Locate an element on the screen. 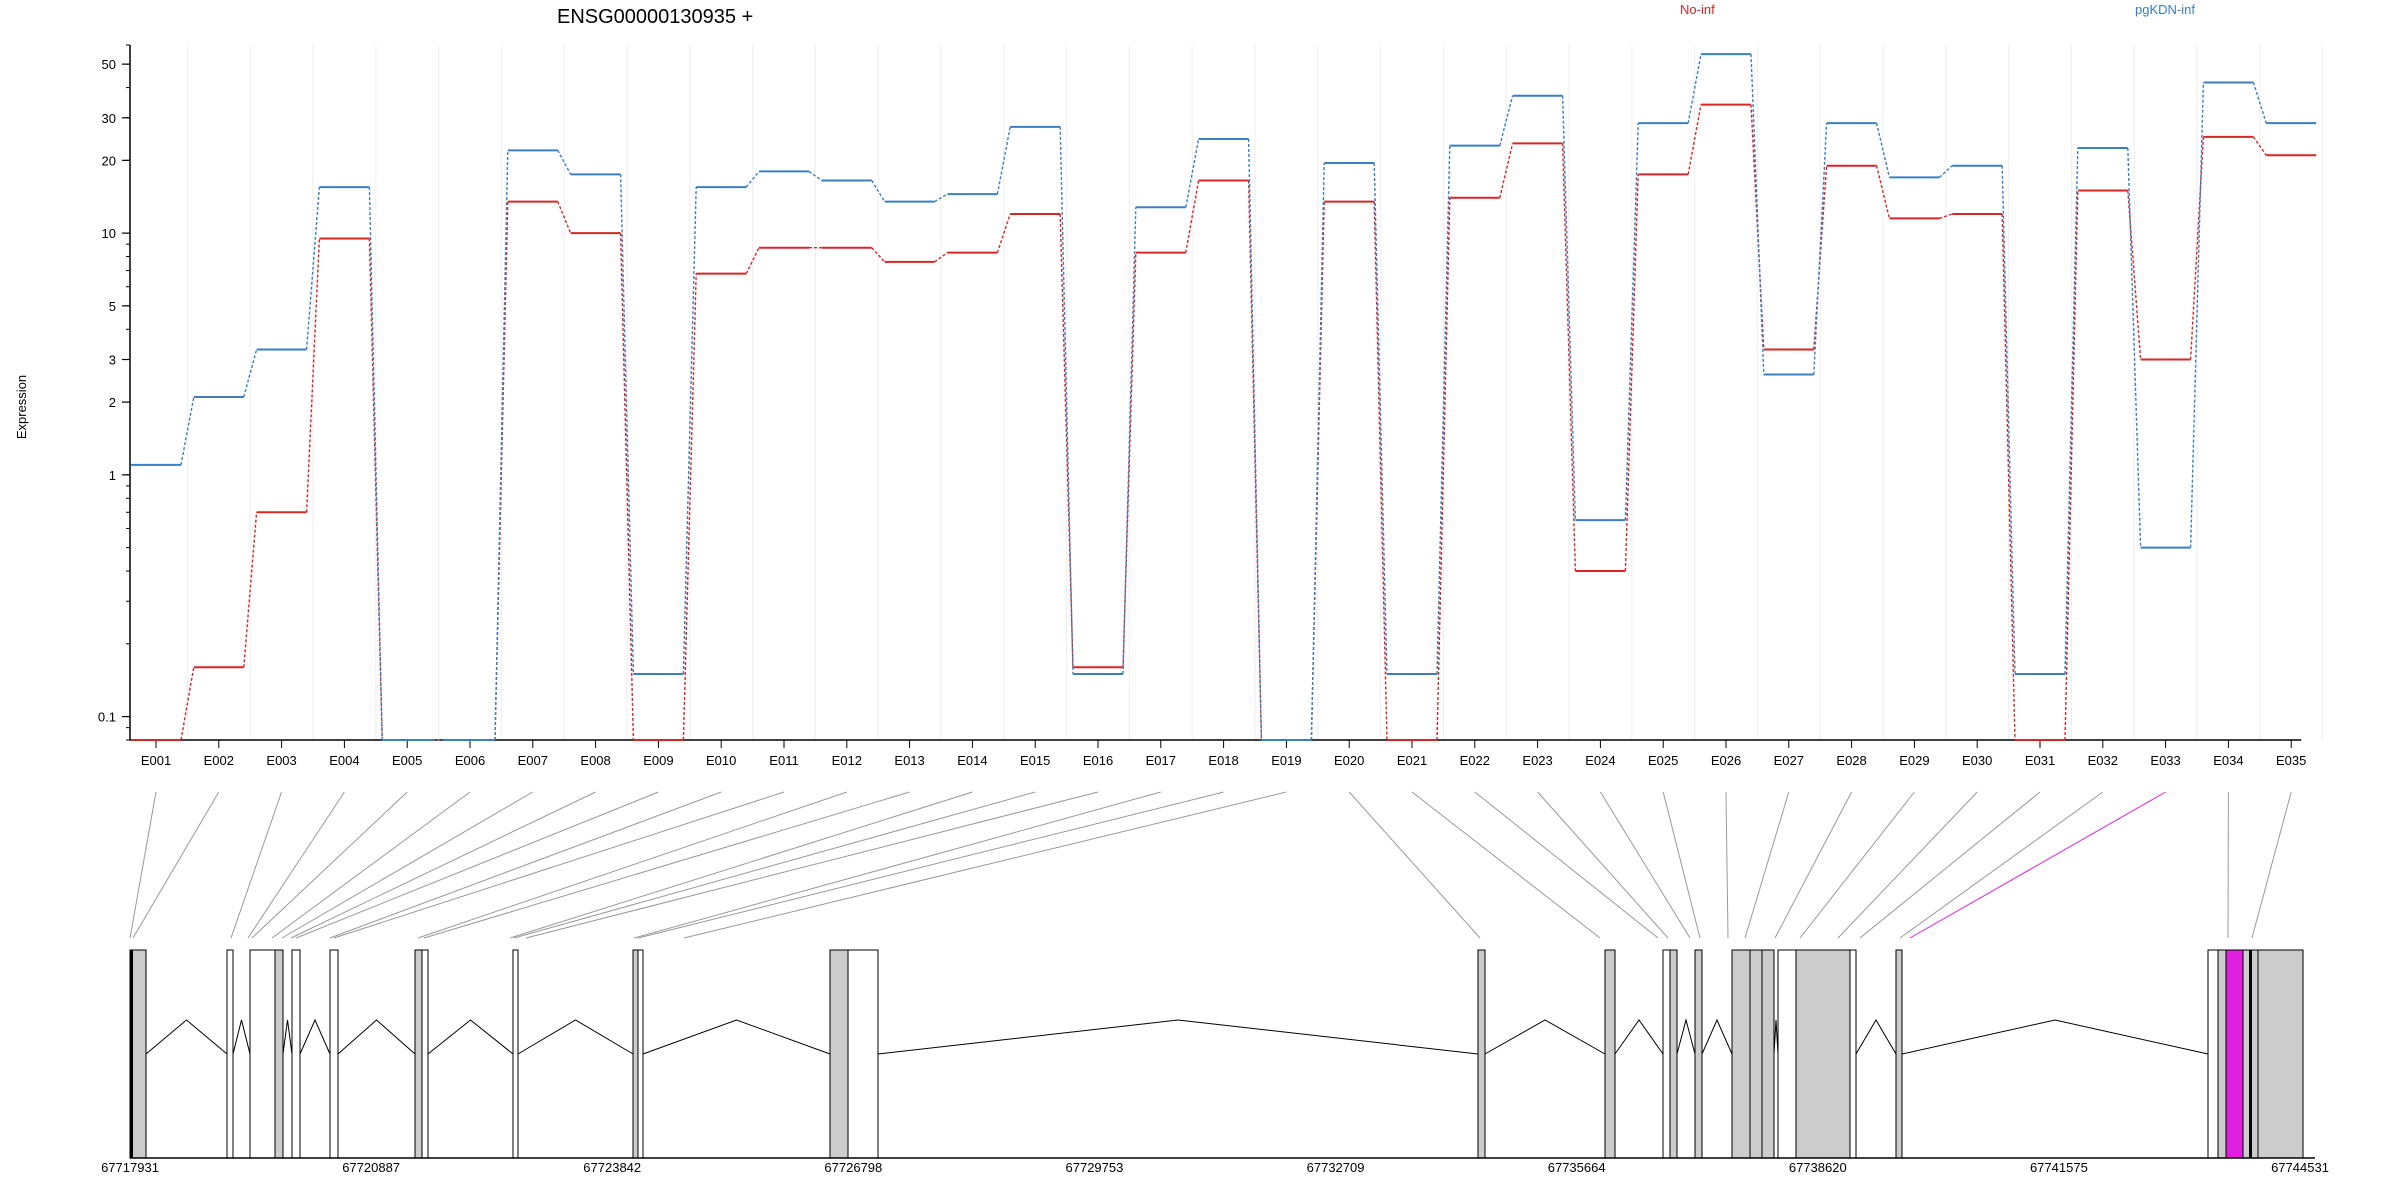 This screenshot has height=1200, width=2400. coordinate-label: 67723842 is located at coordinates (612, 1167).